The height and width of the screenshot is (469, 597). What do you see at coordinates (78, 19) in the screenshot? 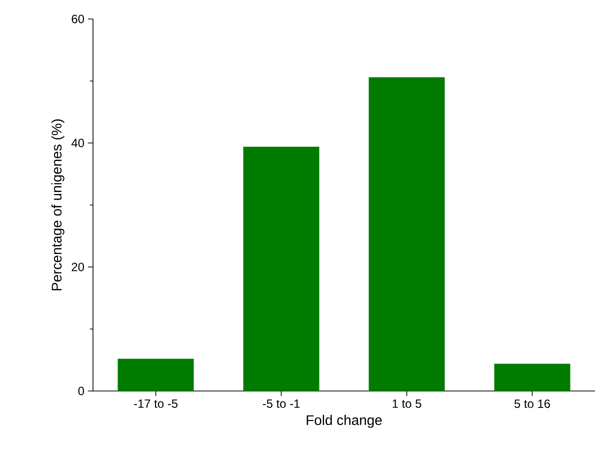
I see `y-tick-label: 60` at bounding box center [78, 19].